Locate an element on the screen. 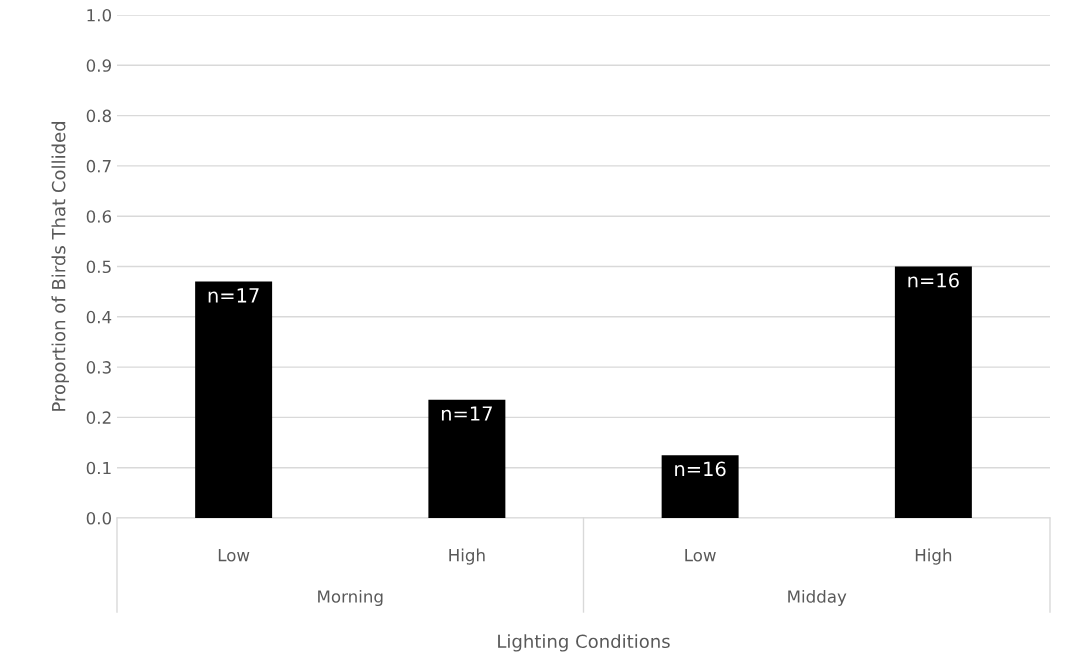 The image size is (1075, 659). y-axis-title: Proportion of Birds That Collided is located at coordinates (60, 266).